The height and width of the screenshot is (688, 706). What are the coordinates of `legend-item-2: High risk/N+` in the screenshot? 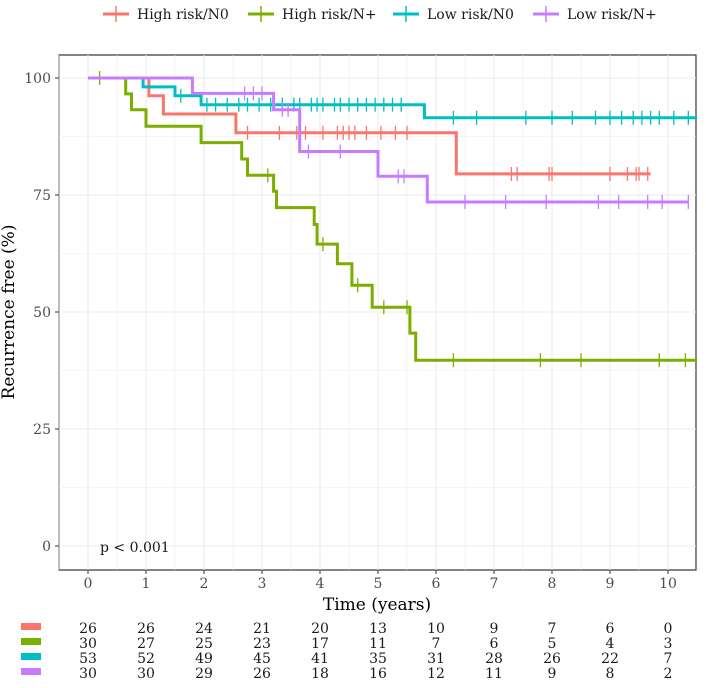 It's located at (312, 14).